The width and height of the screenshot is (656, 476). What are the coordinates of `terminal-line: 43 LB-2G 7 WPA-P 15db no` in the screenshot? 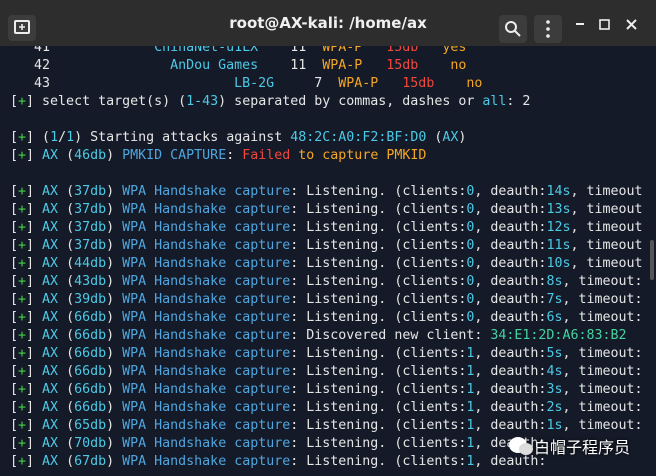 It's located at (327, 84).